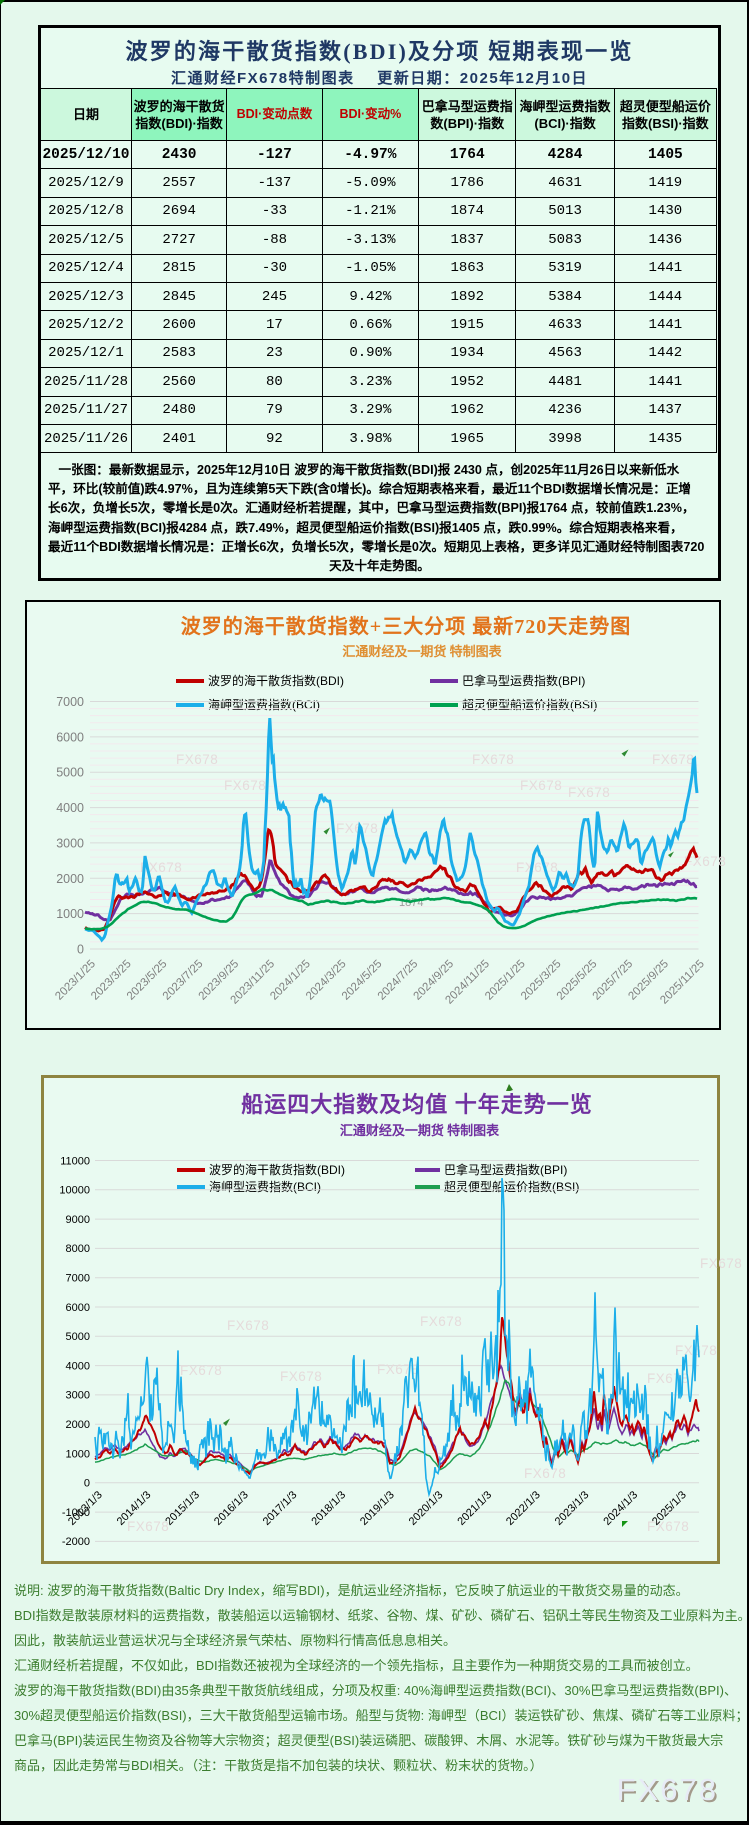 Image resolution: width=749 pixels, height=1825 pixels. What do you see at coordinates (76, 1542) in the screenshot?
I see `svg-text: -2000` at bounding box center [76, 1542].